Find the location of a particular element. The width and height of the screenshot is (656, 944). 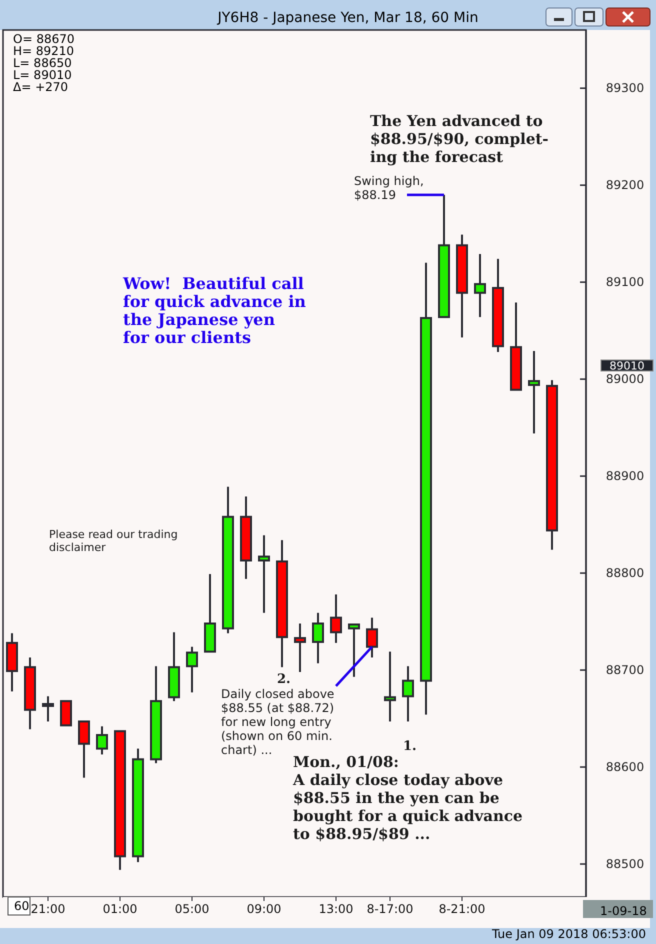

annotation: Δ= +270 is located at coordinates (40, 87).